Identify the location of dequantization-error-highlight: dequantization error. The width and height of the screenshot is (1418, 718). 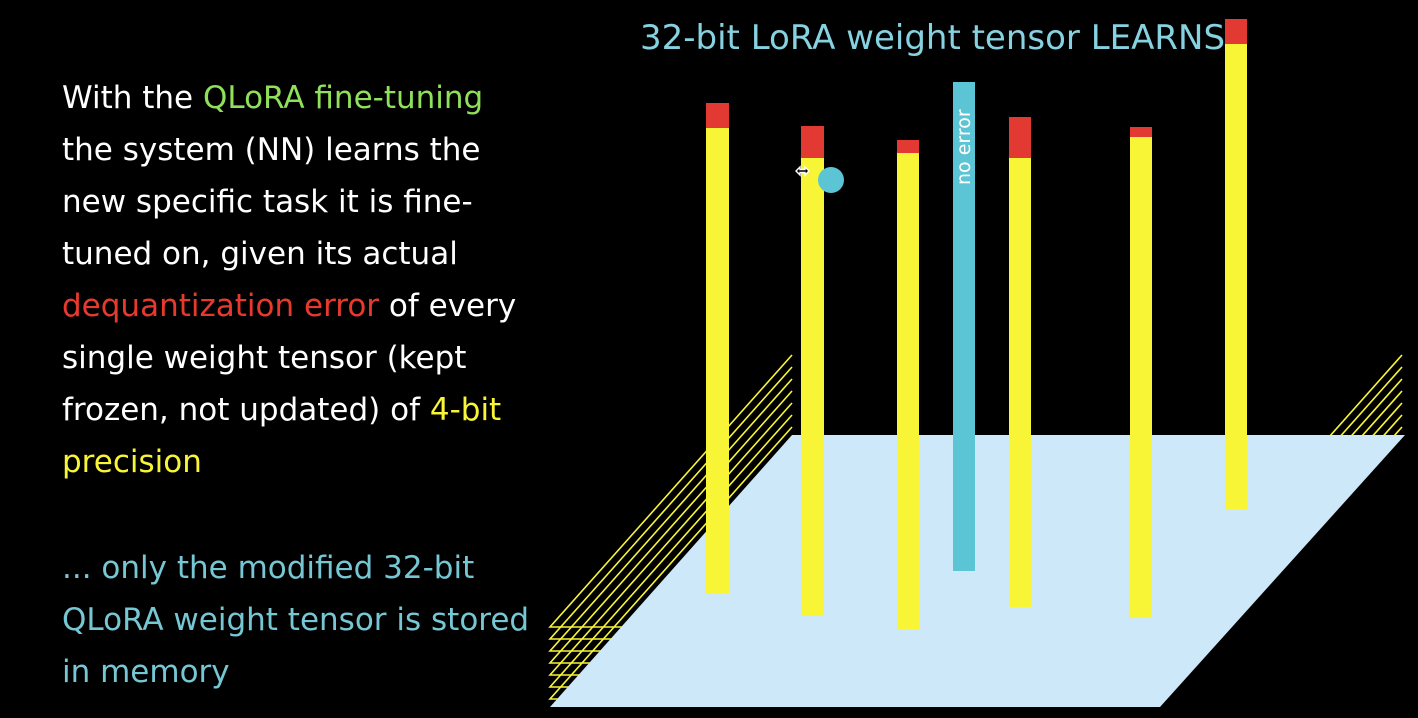
(221, 306).